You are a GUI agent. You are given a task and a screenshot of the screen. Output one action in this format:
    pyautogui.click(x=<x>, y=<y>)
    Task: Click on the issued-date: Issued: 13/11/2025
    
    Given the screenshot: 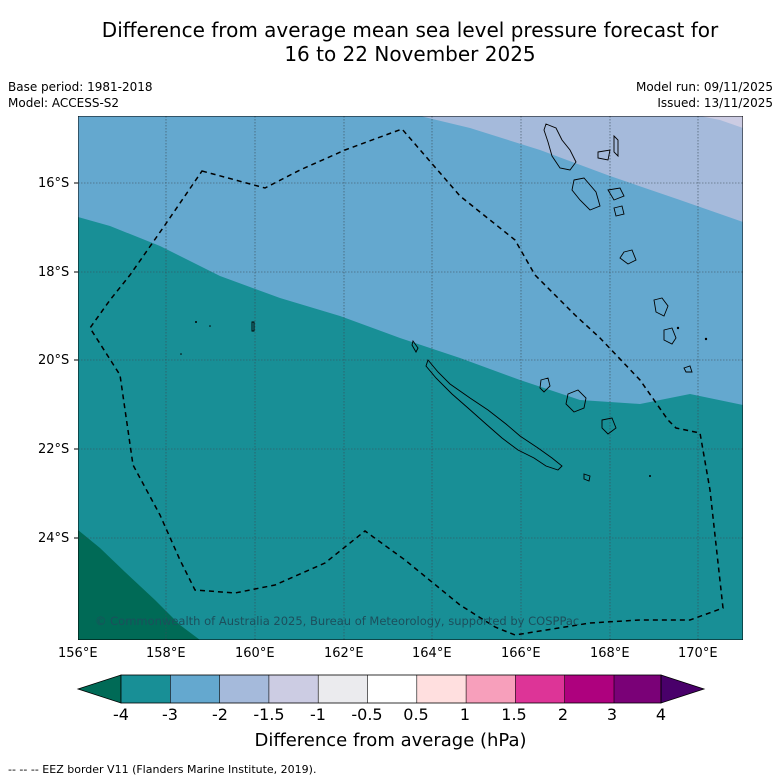 What is the action you would take?
    pyautogui.click(x=715, y=103)
    